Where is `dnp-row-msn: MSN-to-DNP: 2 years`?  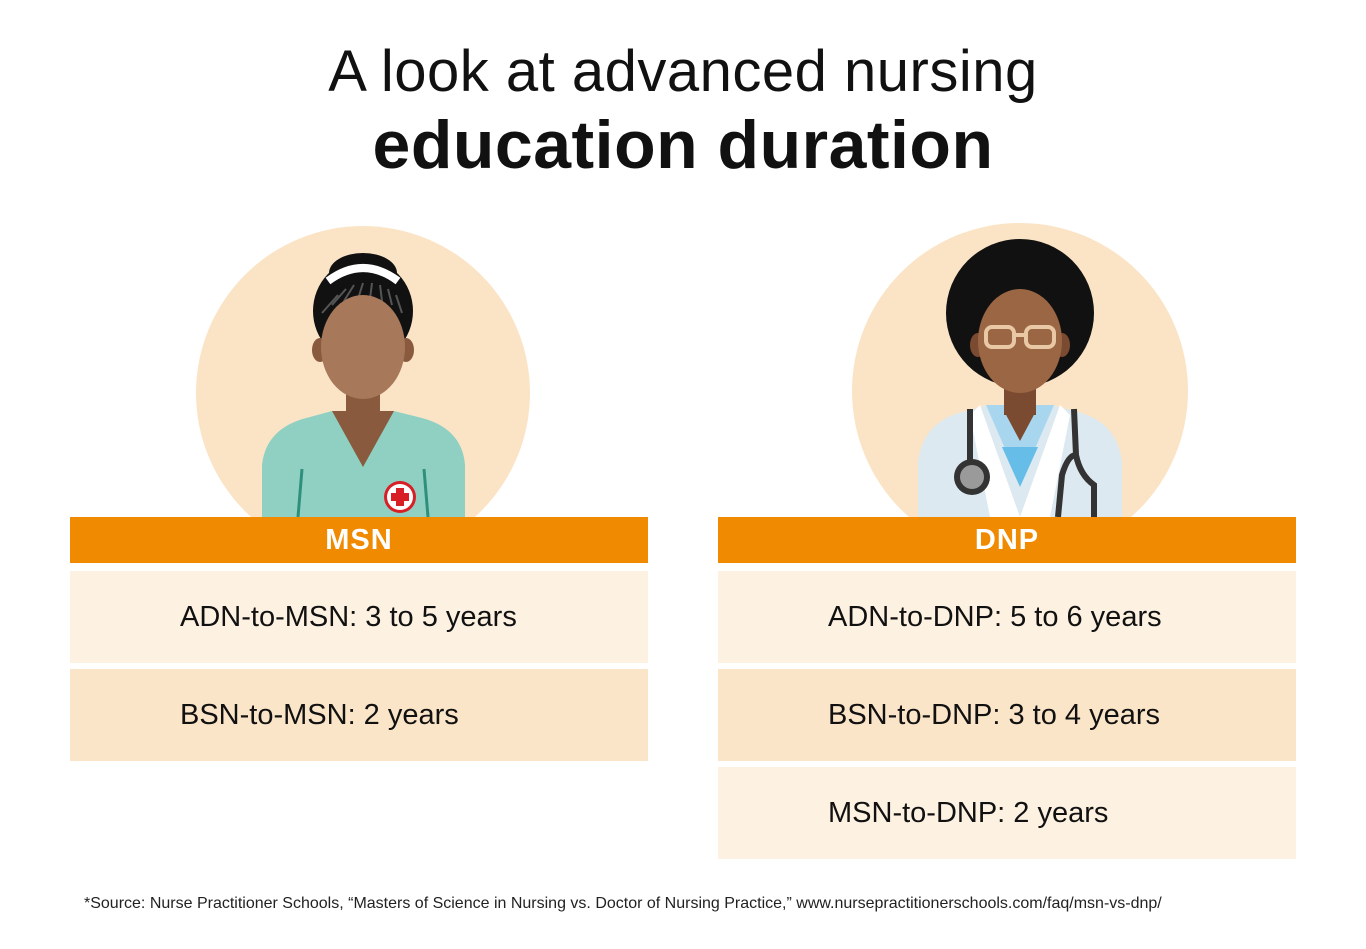 dnp-row-msn: MSN-to-DNP: 2 years is located at coordinates (1007, 813).